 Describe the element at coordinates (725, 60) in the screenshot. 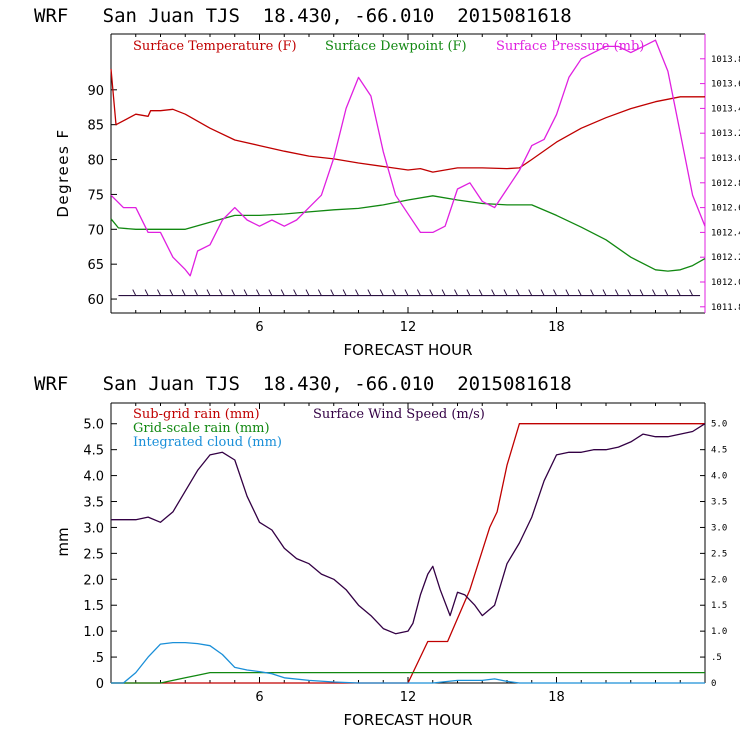

I see `right-tick-label: 1013.8` at that location.